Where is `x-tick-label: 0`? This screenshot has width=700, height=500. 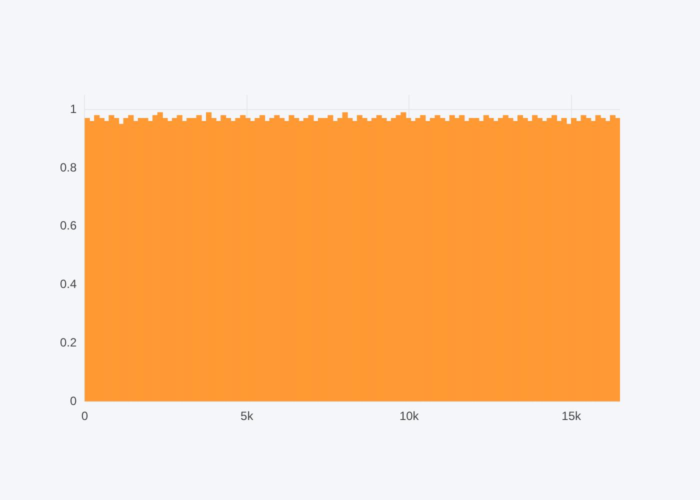 x-tick-label: 0 is located at coordinates (84, 416).